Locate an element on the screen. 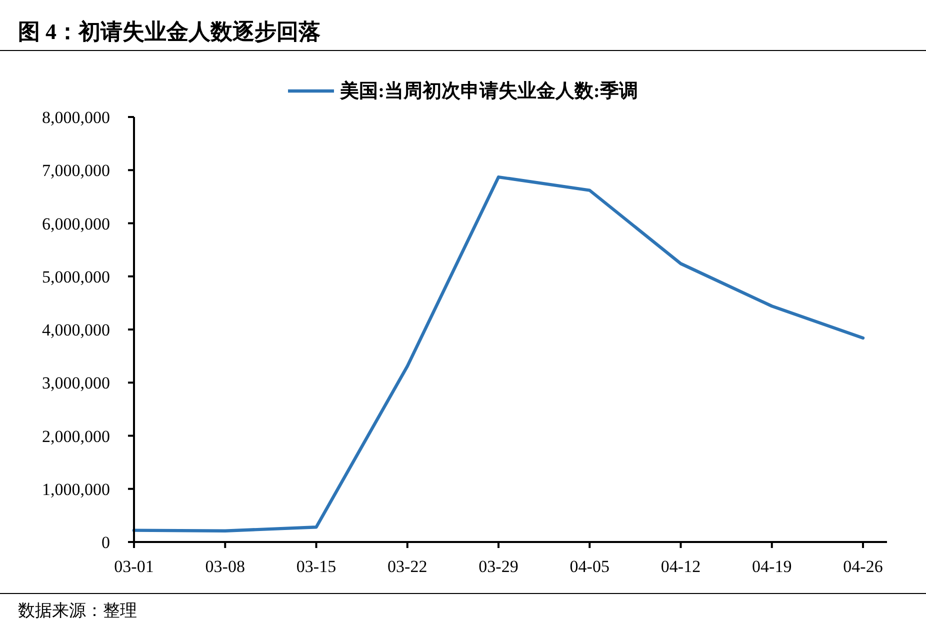 This screenshot has height=638, width=926. x-tick-label: 03-22 is located at coordinates (408, 566).